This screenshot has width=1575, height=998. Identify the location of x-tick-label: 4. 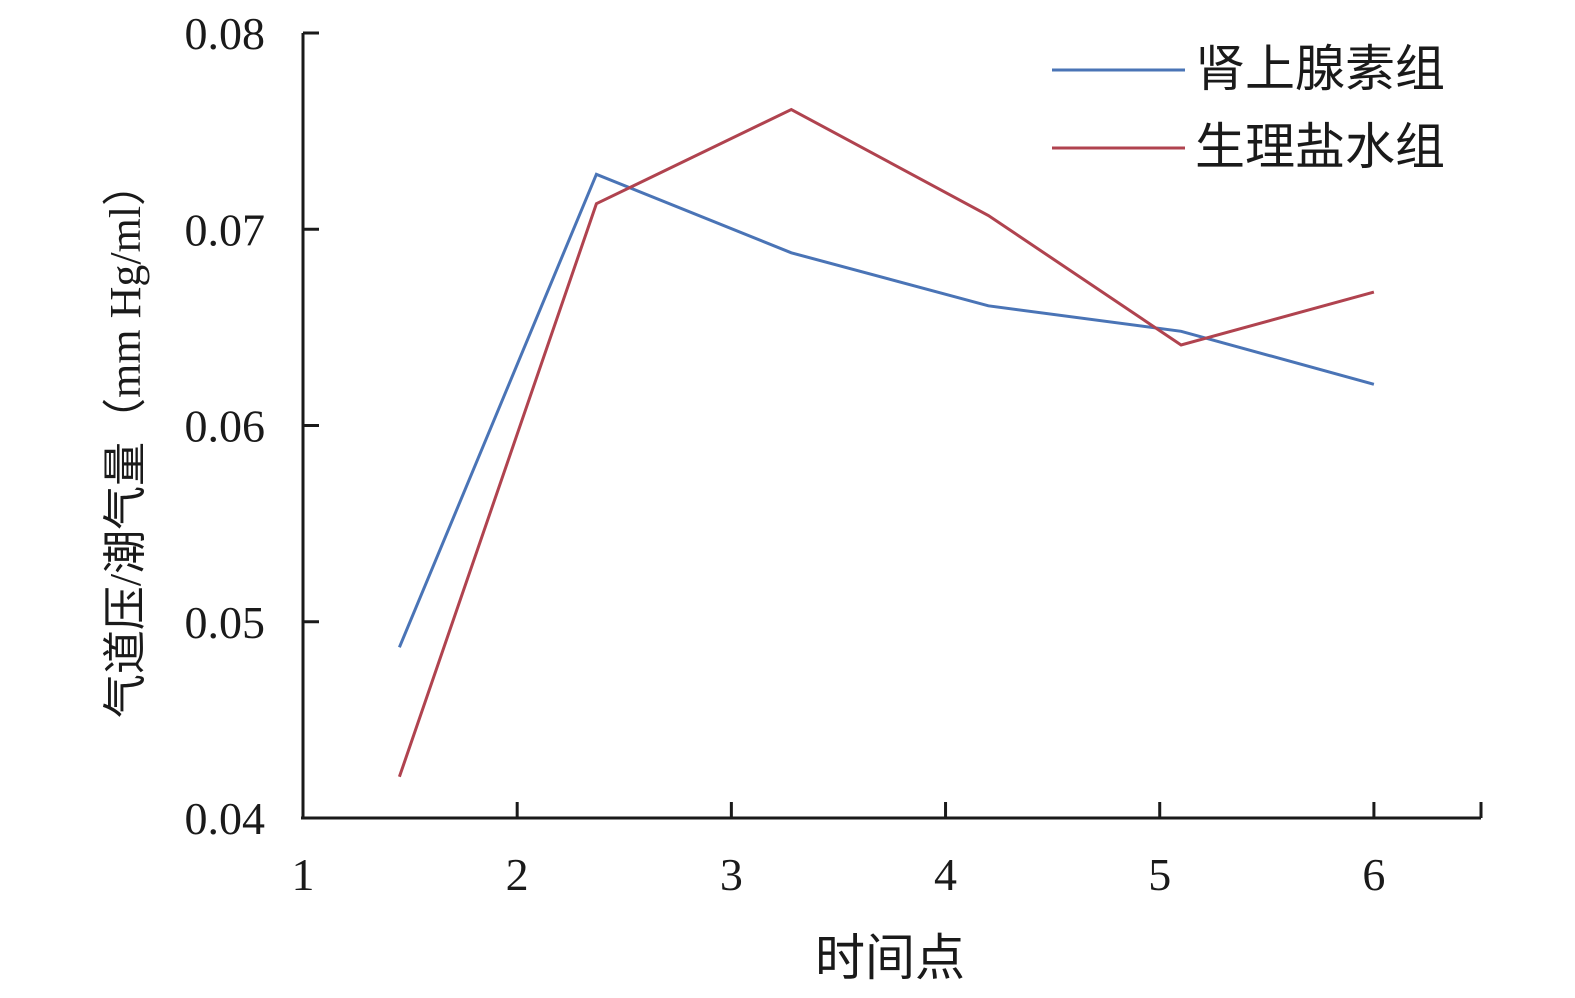
(945, 874).